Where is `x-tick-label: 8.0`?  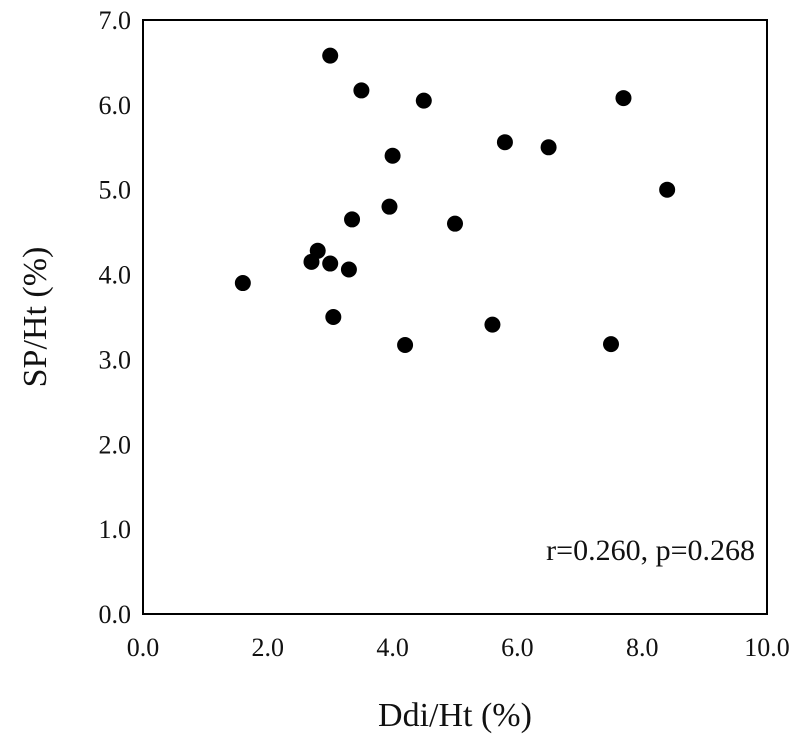 x-tick-label: 8.0 is located at coordinates (642, 647).